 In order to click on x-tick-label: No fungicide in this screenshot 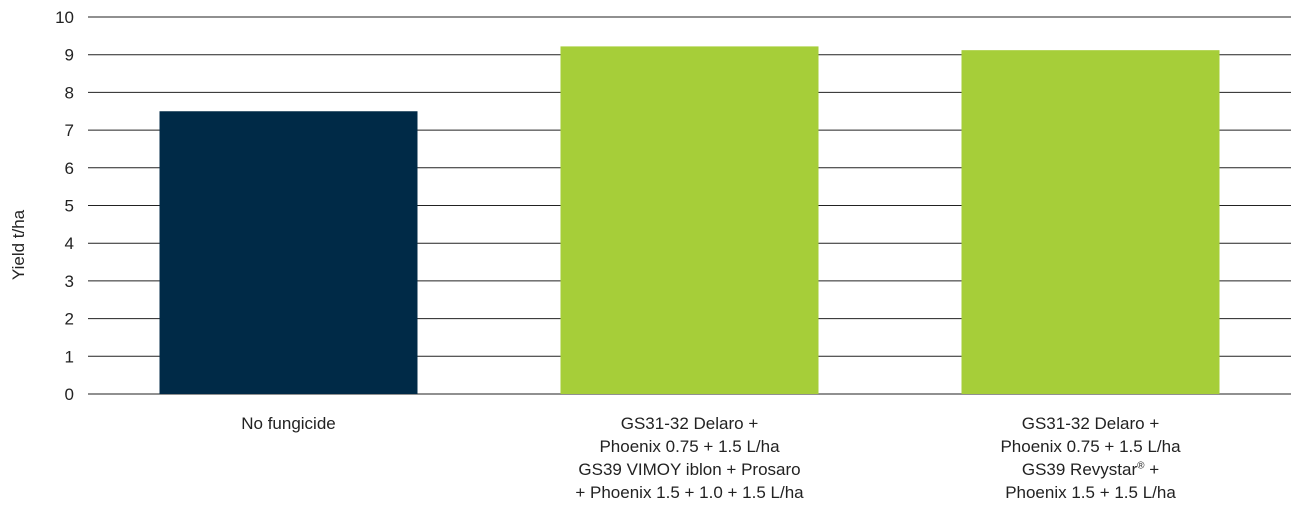, I will do `click(289, 423)`.